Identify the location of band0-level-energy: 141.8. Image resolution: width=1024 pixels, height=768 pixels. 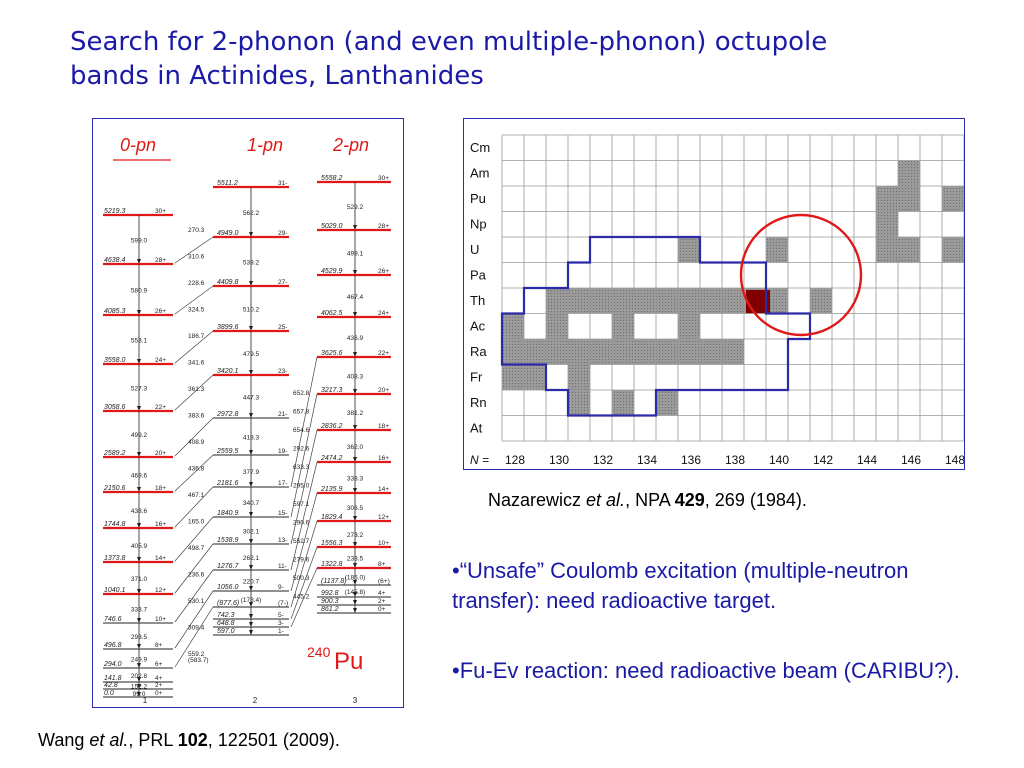
(113, 678).